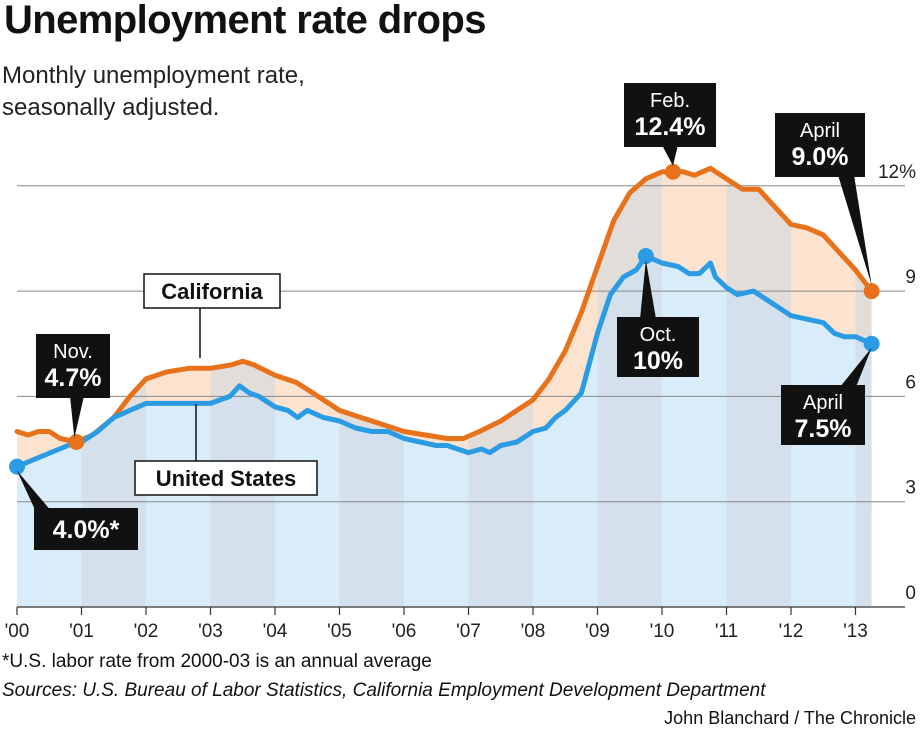  What do you see at coordinates (146, 631) in the screenshot?
I see `x-tick-label: '02` at bounding box center [146, 631].